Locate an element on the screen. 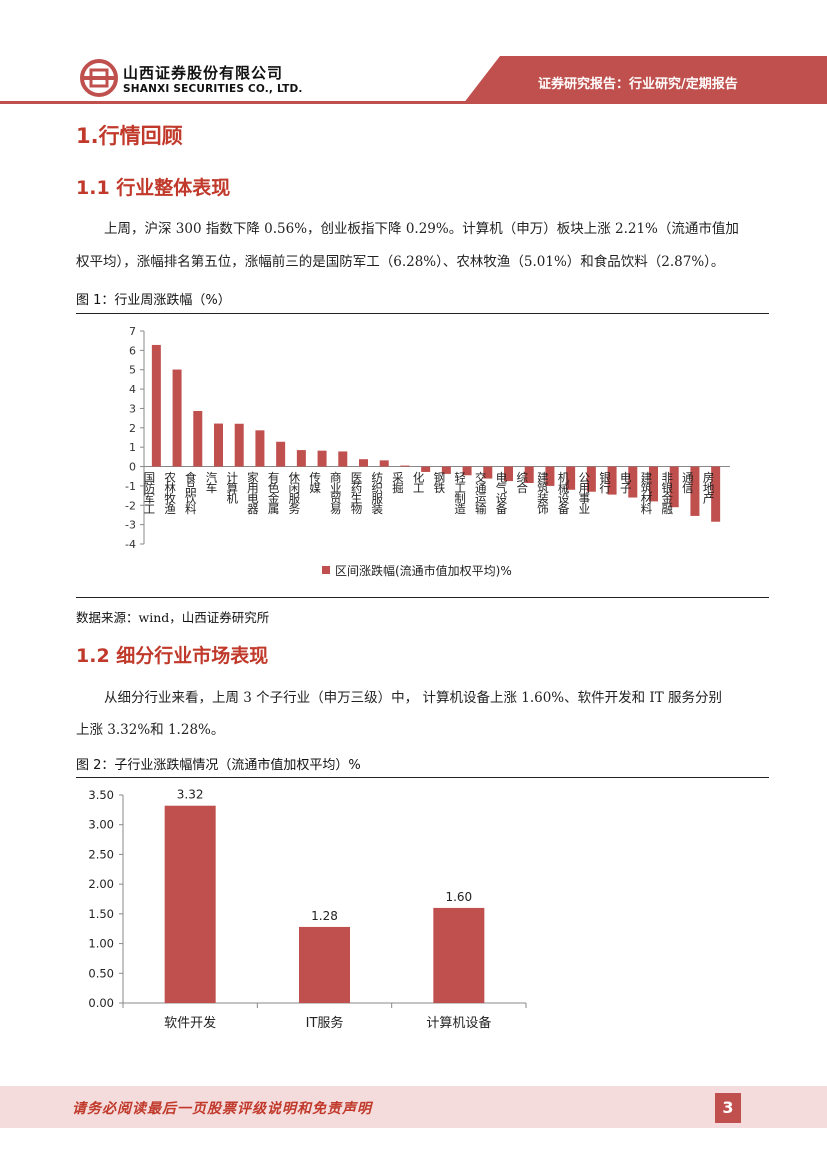 This screenshot has height=1169, width=827. x-tick-label: 汽车 is located at coordinates (212, 483).